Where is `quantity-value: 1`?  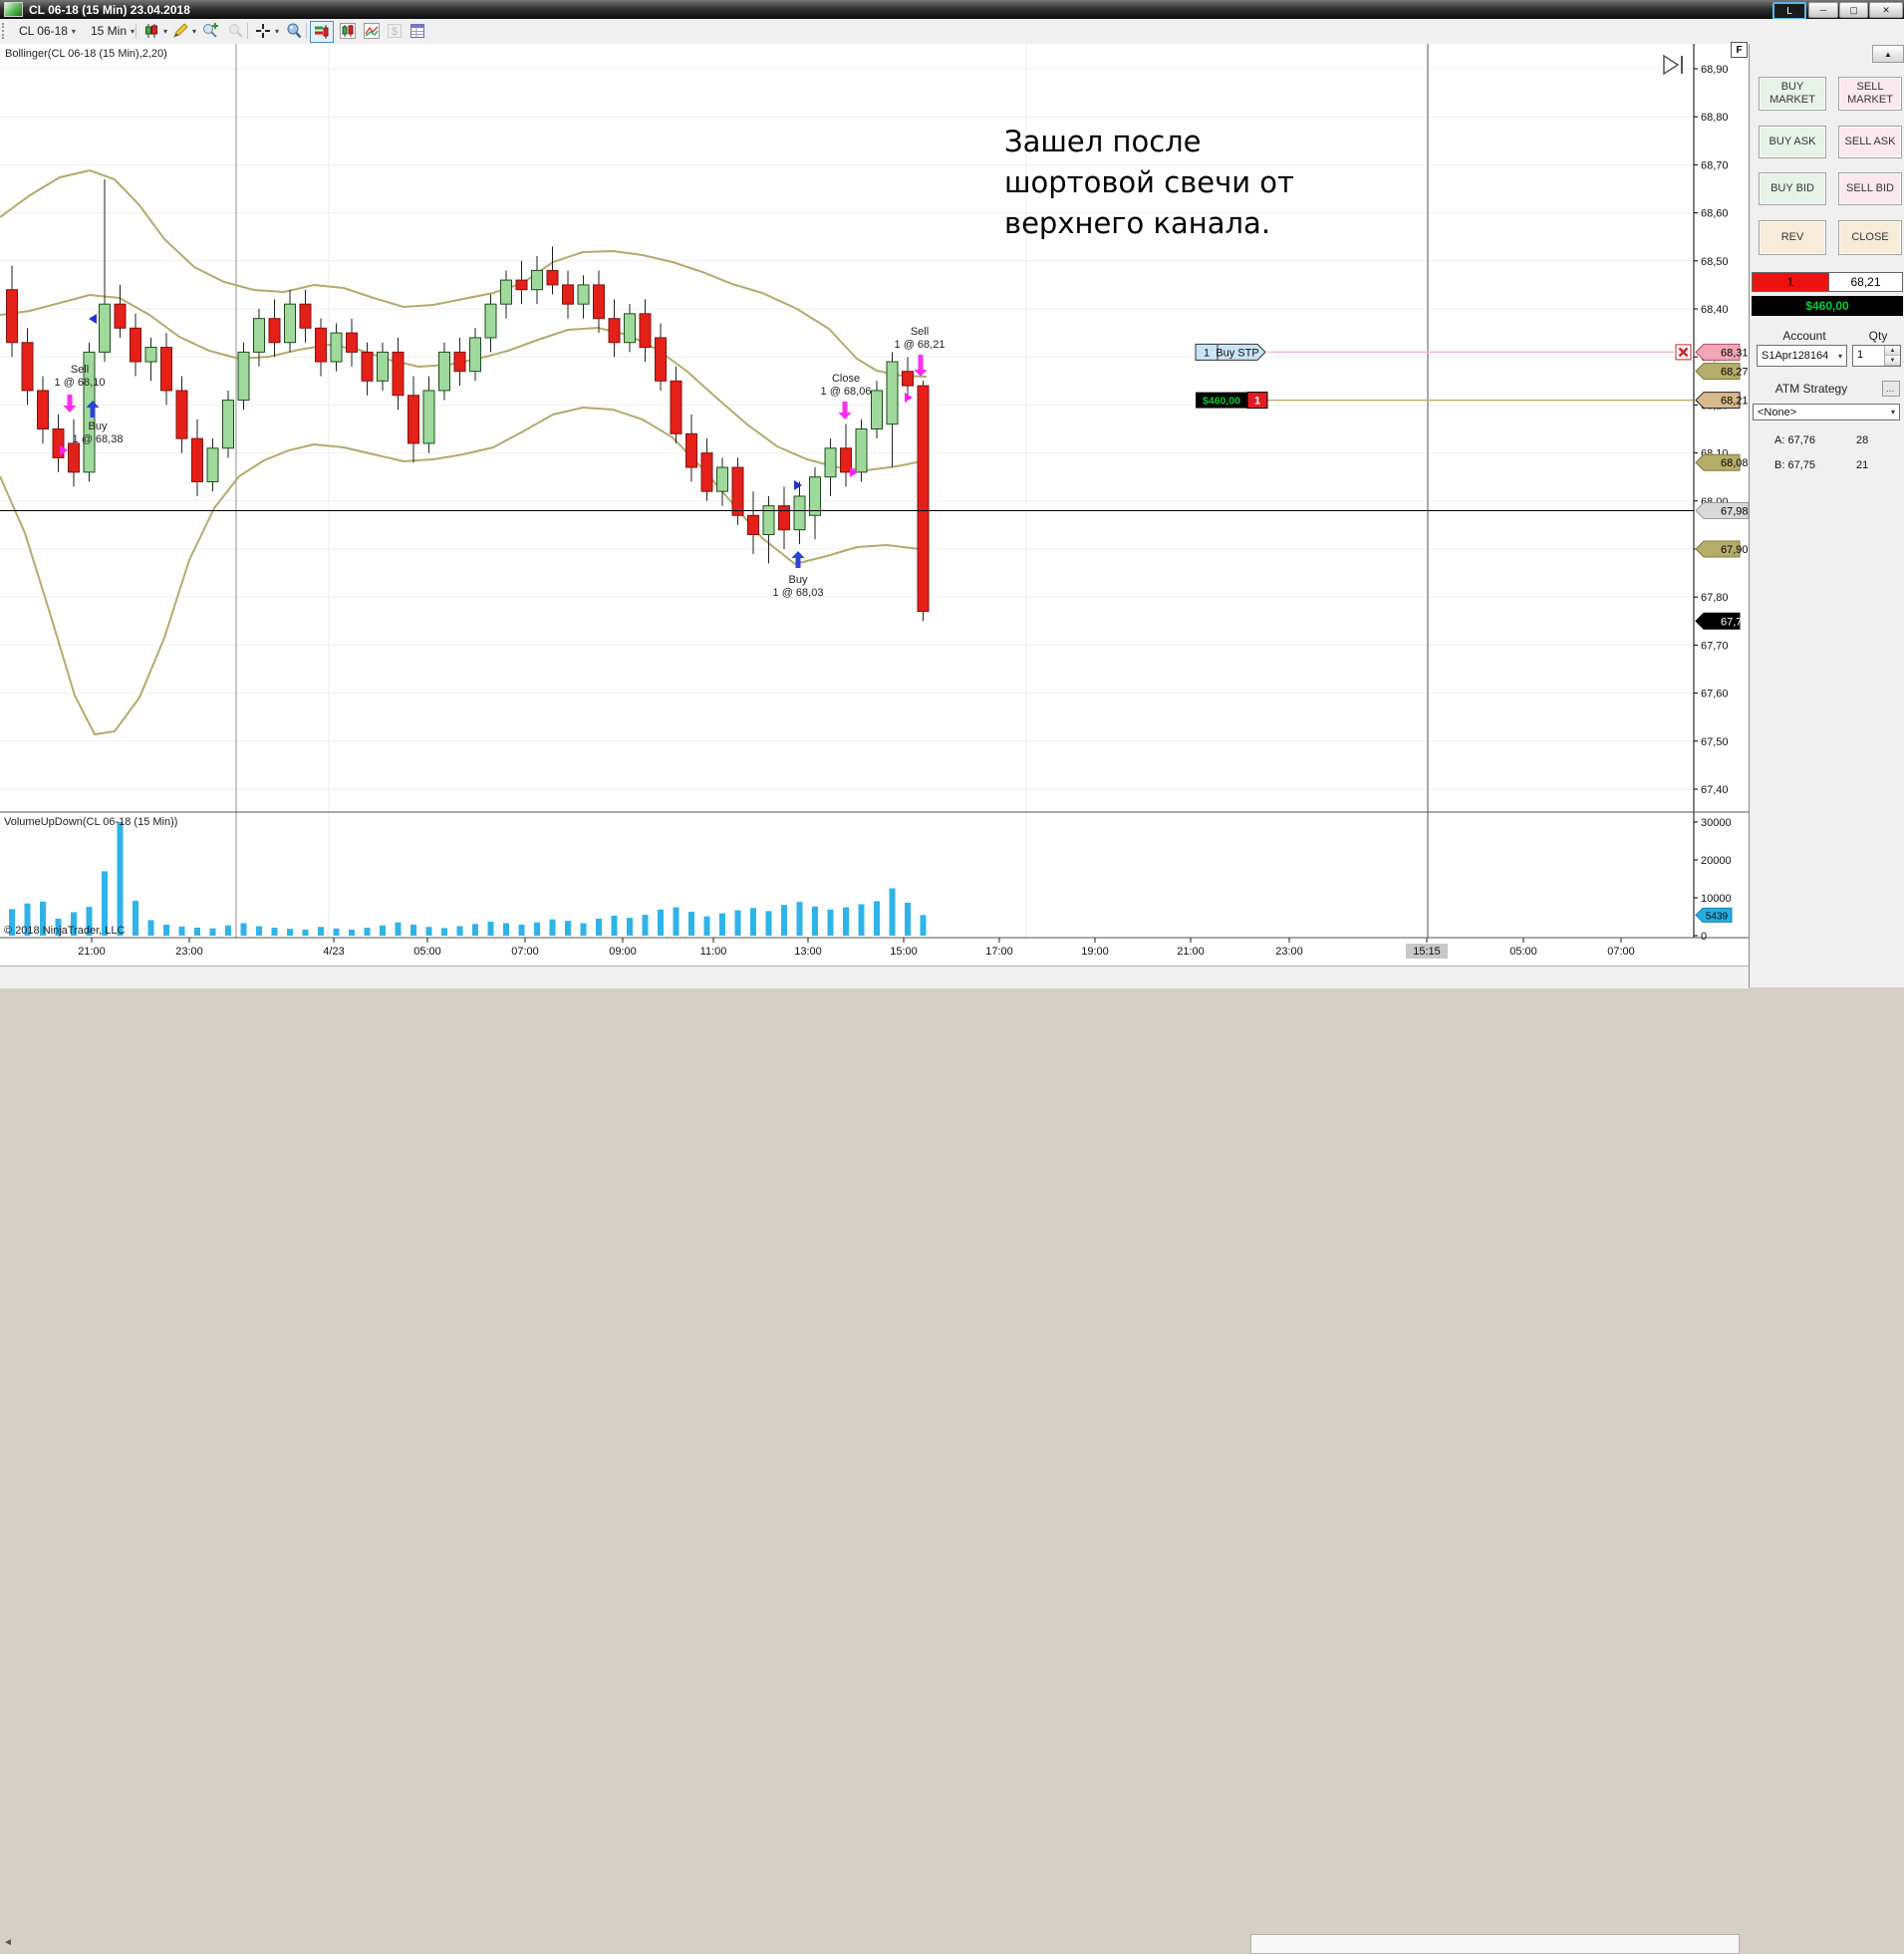 quantity-value: 1 is located at coordinates (1860, 355).